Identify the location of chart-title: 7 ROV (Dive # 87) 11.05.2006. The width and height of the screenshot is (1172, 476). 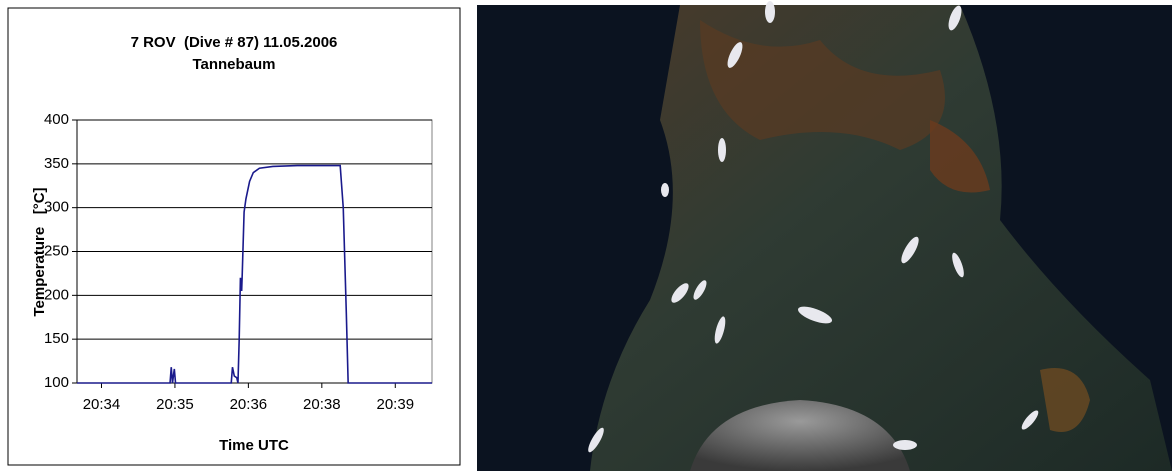
(234, 42).